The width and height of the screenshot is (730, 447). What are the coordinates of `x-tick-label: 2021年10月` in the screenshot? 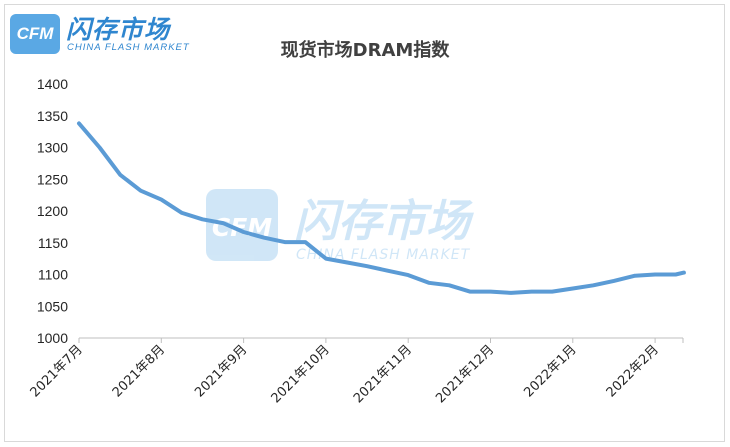 It's located at (301, 374).